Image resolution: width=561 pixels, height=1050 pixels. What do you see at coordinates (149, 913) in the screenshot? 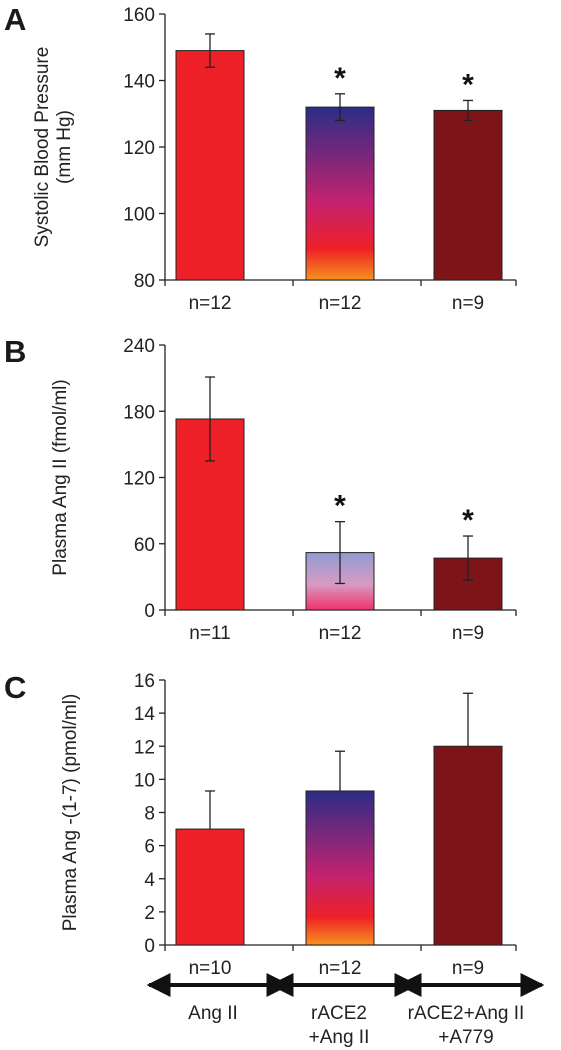
I see `y-tick-label: 2` at bounding box center [149, 913].